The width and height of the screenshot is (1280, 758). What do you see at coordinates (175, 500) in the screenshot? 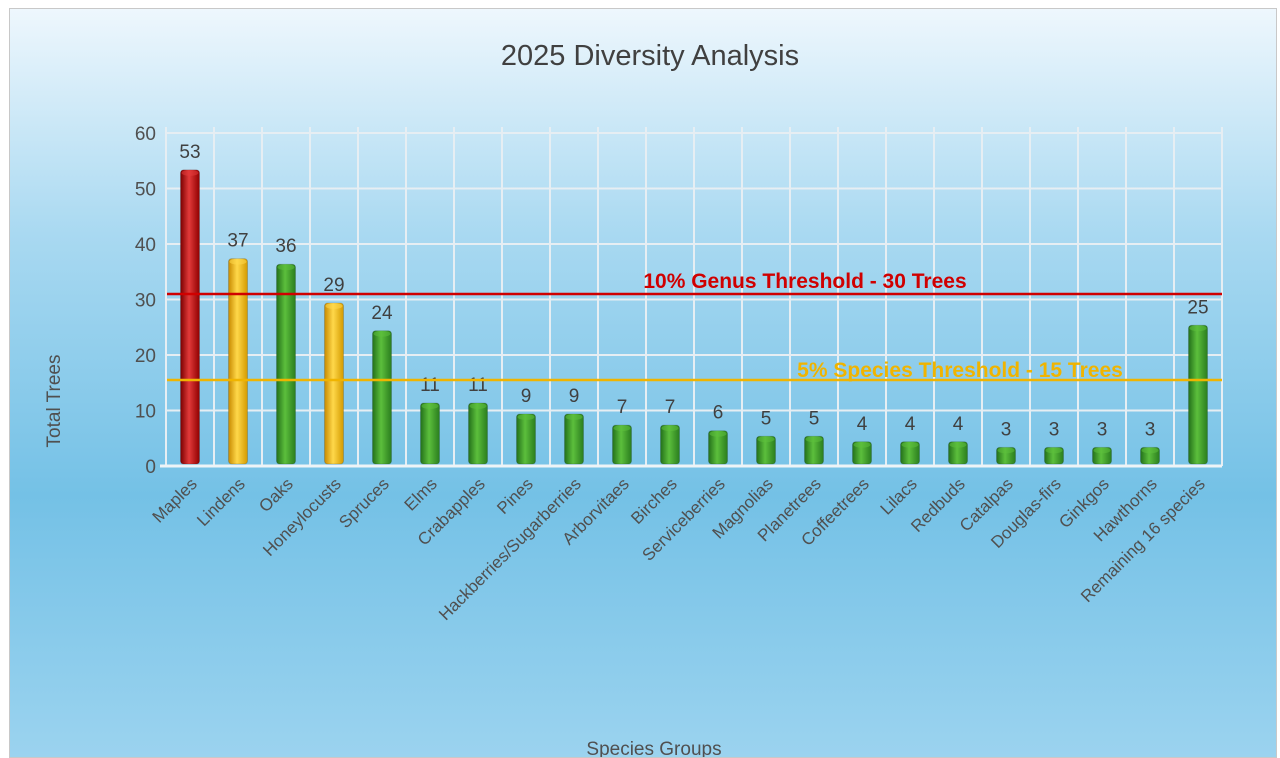
I see `x-tick-label: Maples` at bounding box center [175, 500].